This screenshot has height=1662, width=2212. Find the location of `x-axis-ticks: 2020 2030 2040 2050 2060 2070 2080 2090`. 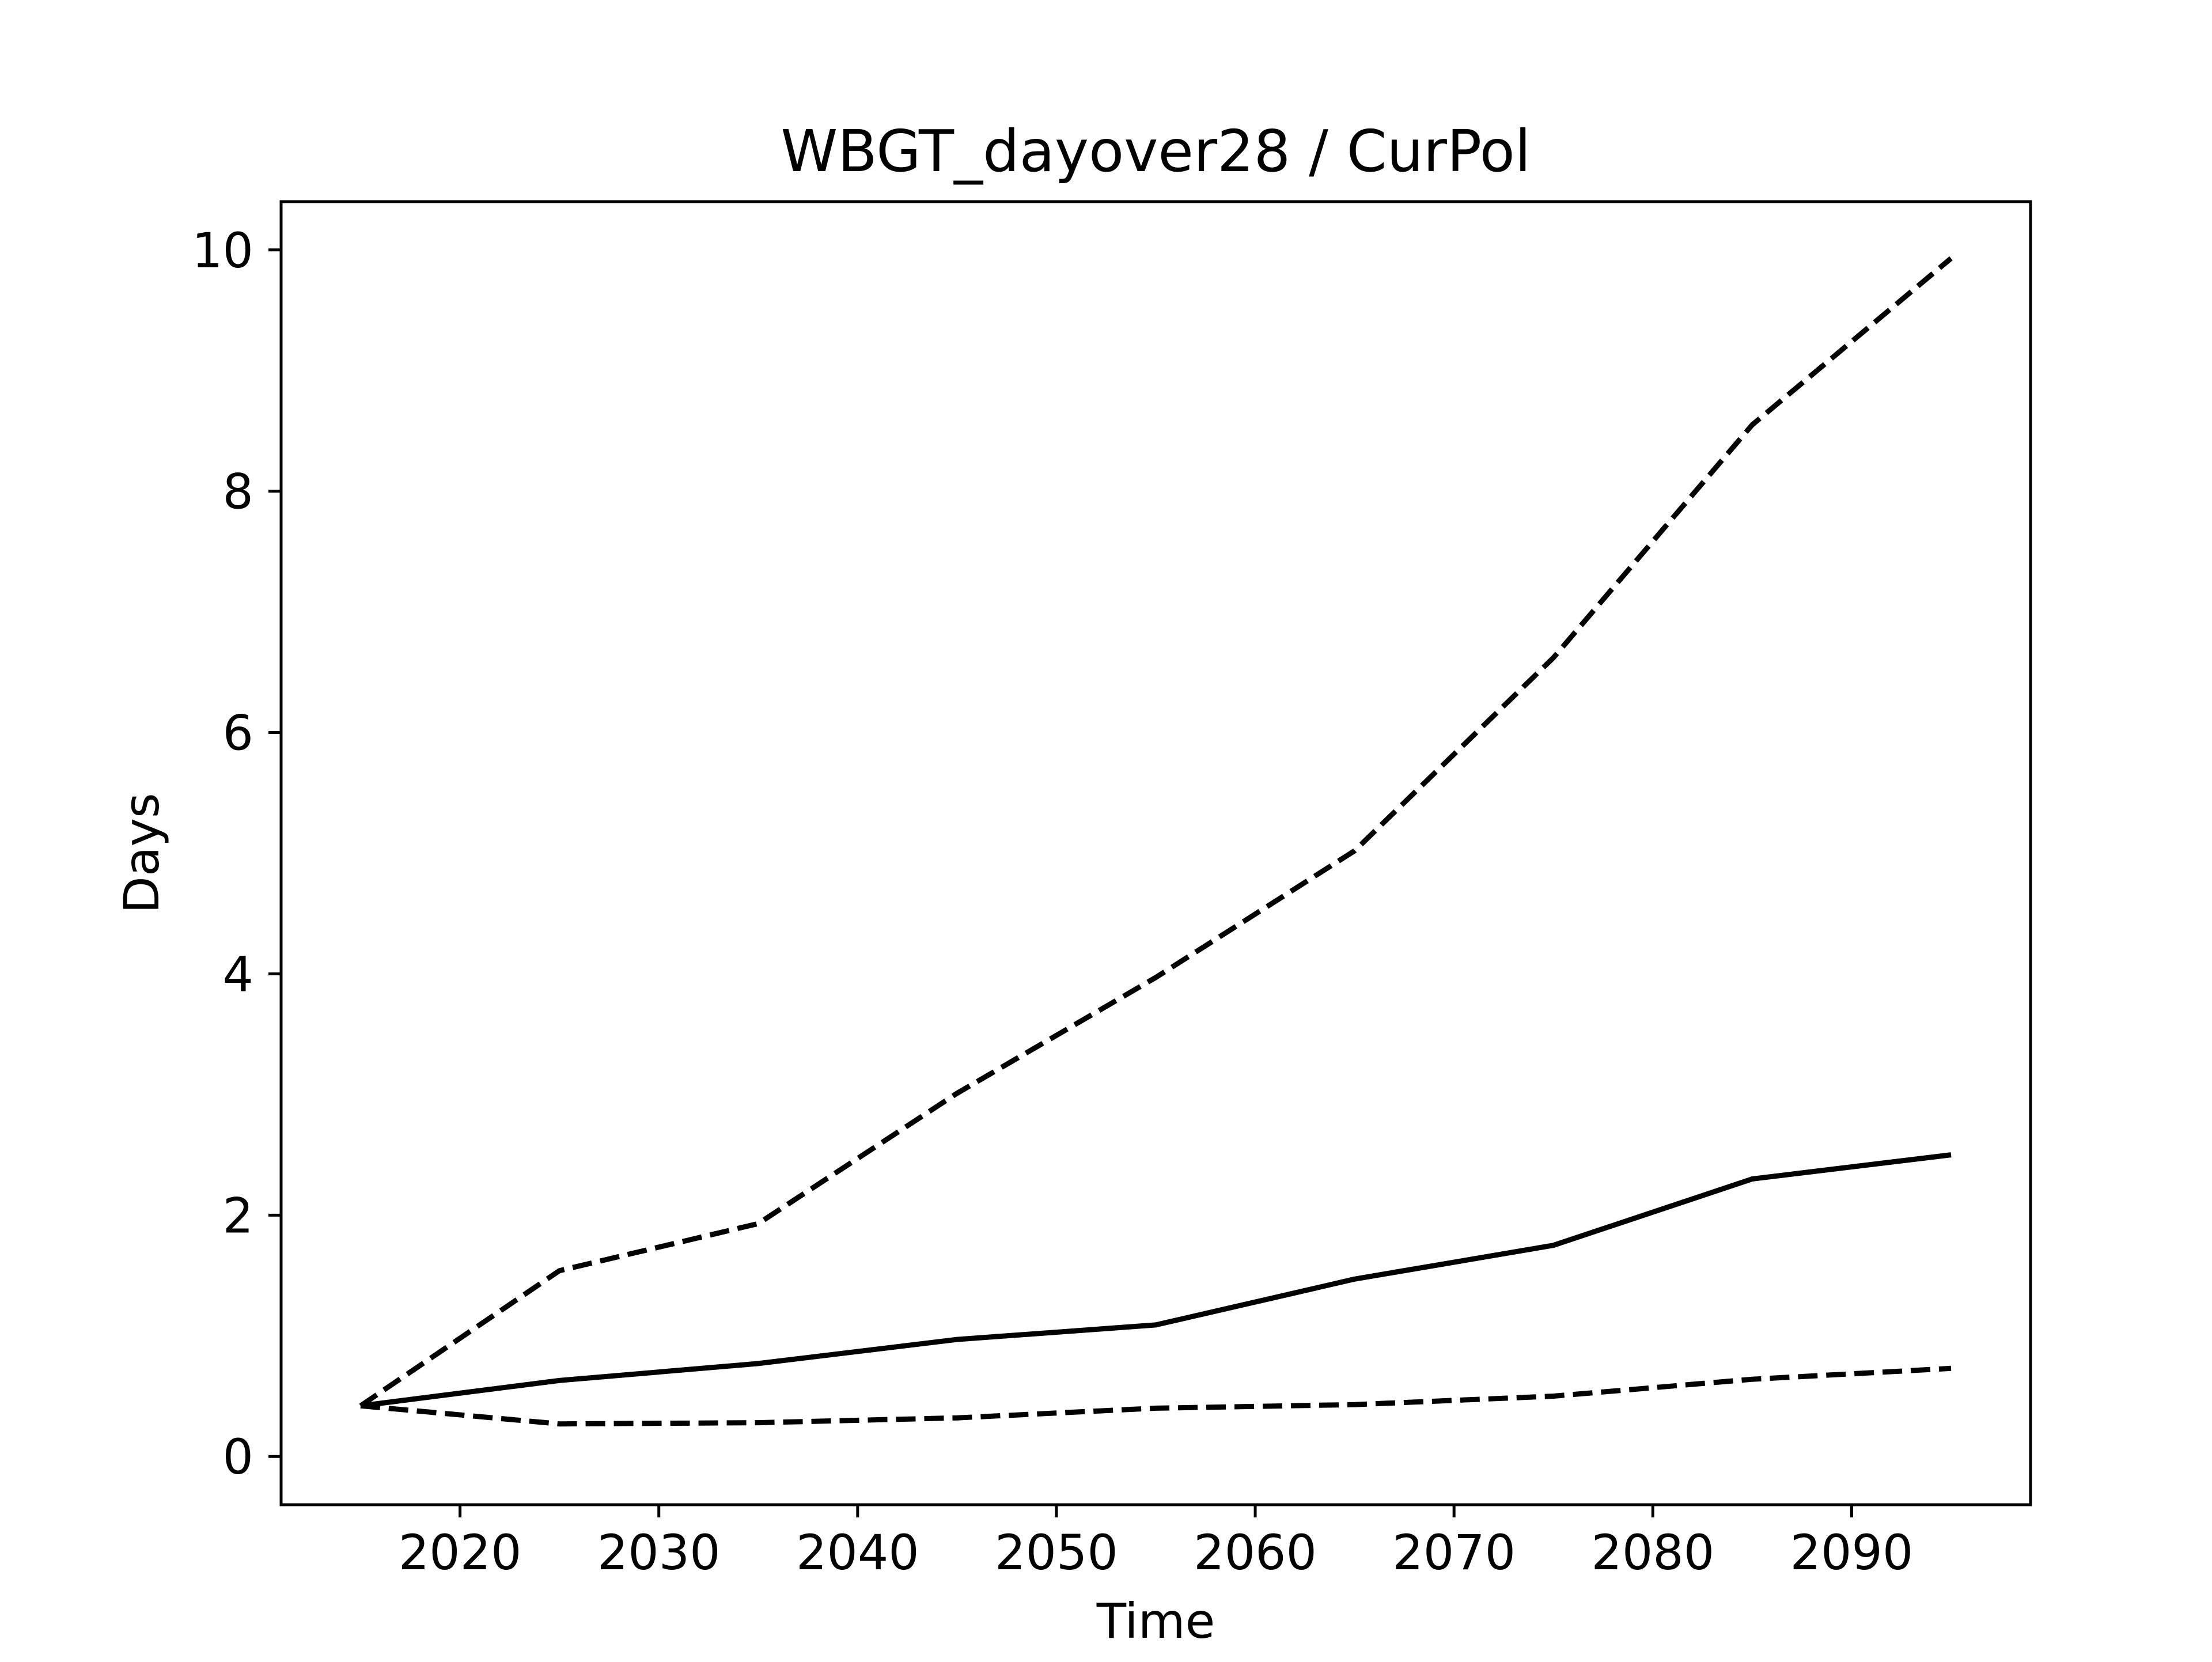

x-axis-ticks: 2020 2030 2040 2050 2060 2070 2080 2090 is located at coordinates (1156, 1543).